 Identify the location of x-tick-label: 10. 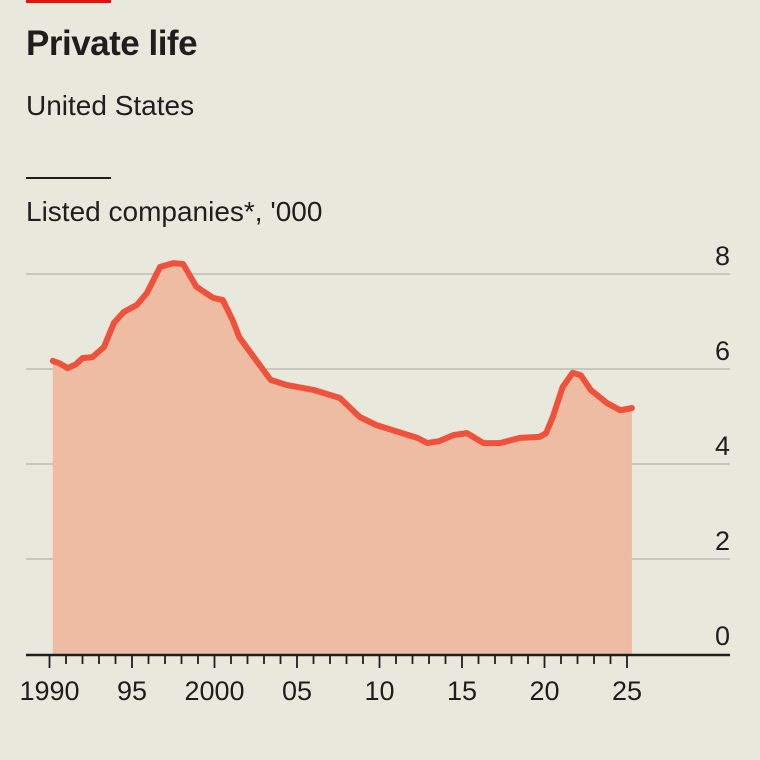
(379, 691).